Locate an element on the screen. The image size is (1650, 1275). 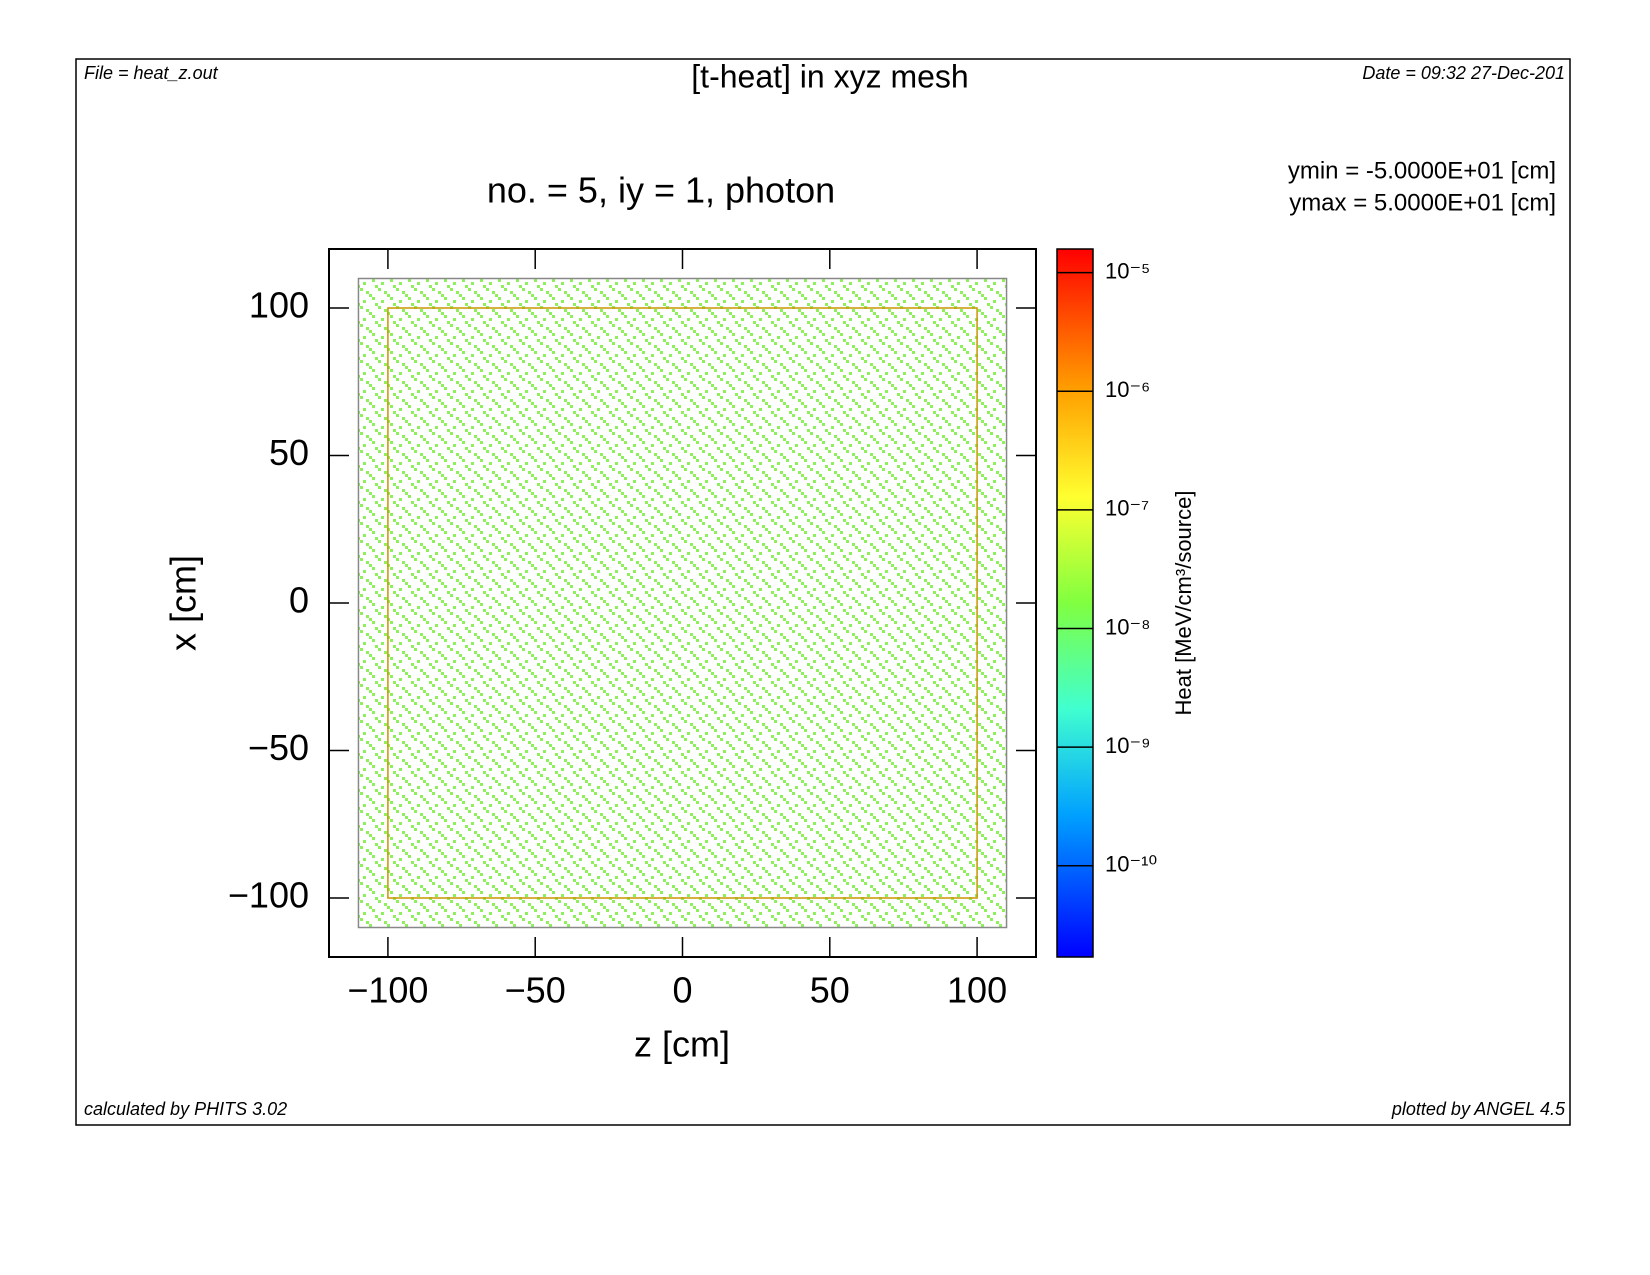
colorbar-tick-label: 10⁻⁸ is located at coordinates (1127, 626).